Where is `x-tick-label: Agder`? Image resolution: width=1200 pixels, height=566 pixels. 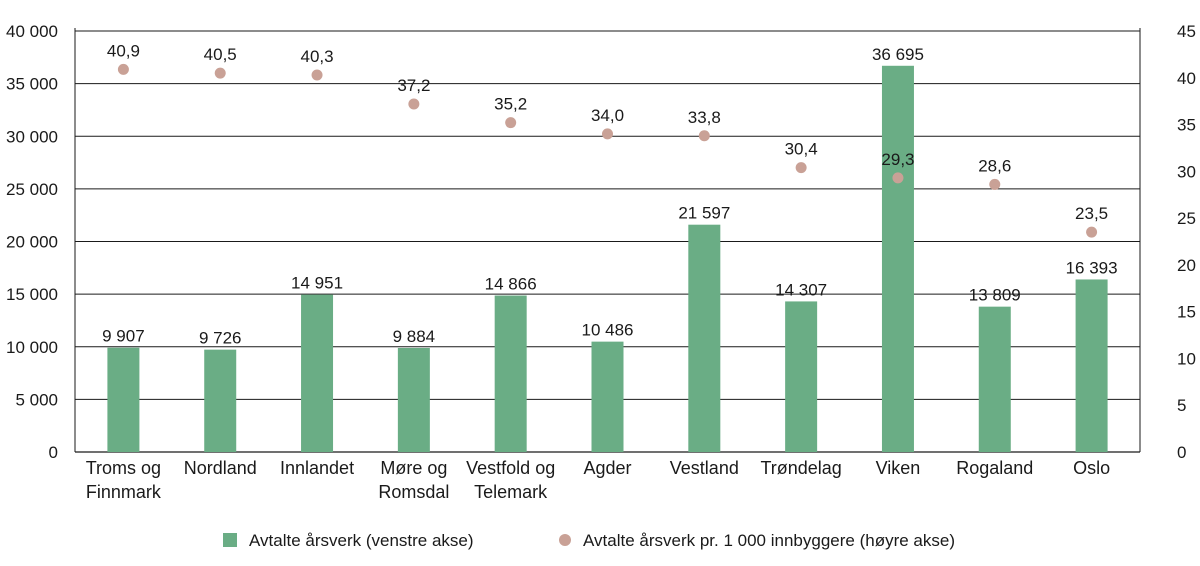
x-tick-label: Agder is located at coordinates (607, 468).